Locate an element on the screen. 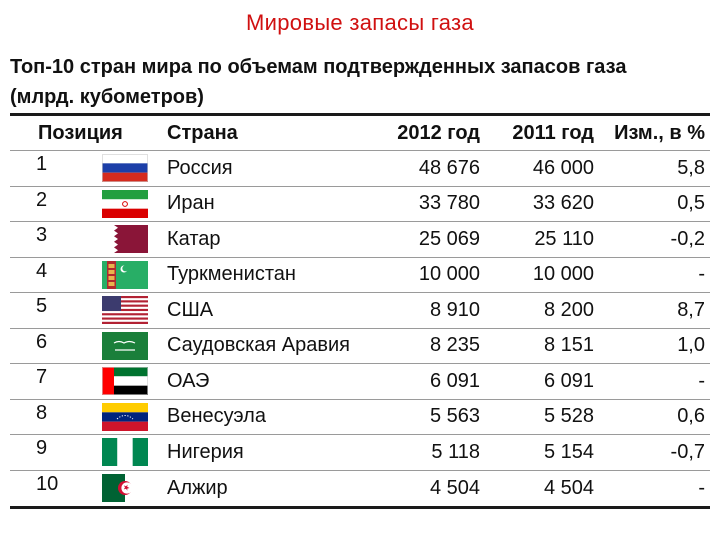 This screenshot has height=540, width=720. table-row: 5 США 8 910 8 200 8,7 is located at coordinates (360, 311).